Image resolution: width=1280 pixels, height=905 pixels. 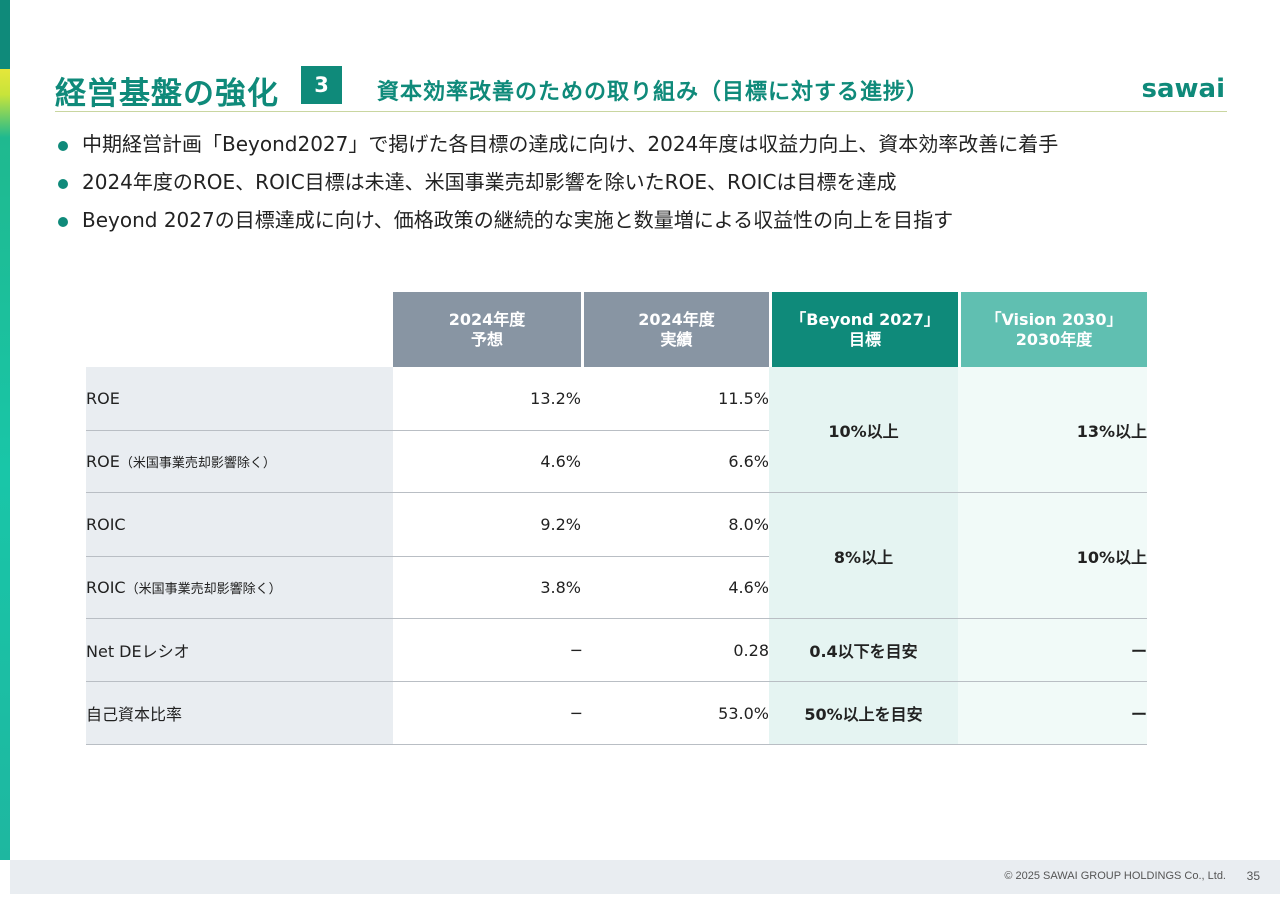 What do you see at coordinates (321, 85) in the screenshot?
I see `section-number-badge: 3` at bounding box center [321, 85].